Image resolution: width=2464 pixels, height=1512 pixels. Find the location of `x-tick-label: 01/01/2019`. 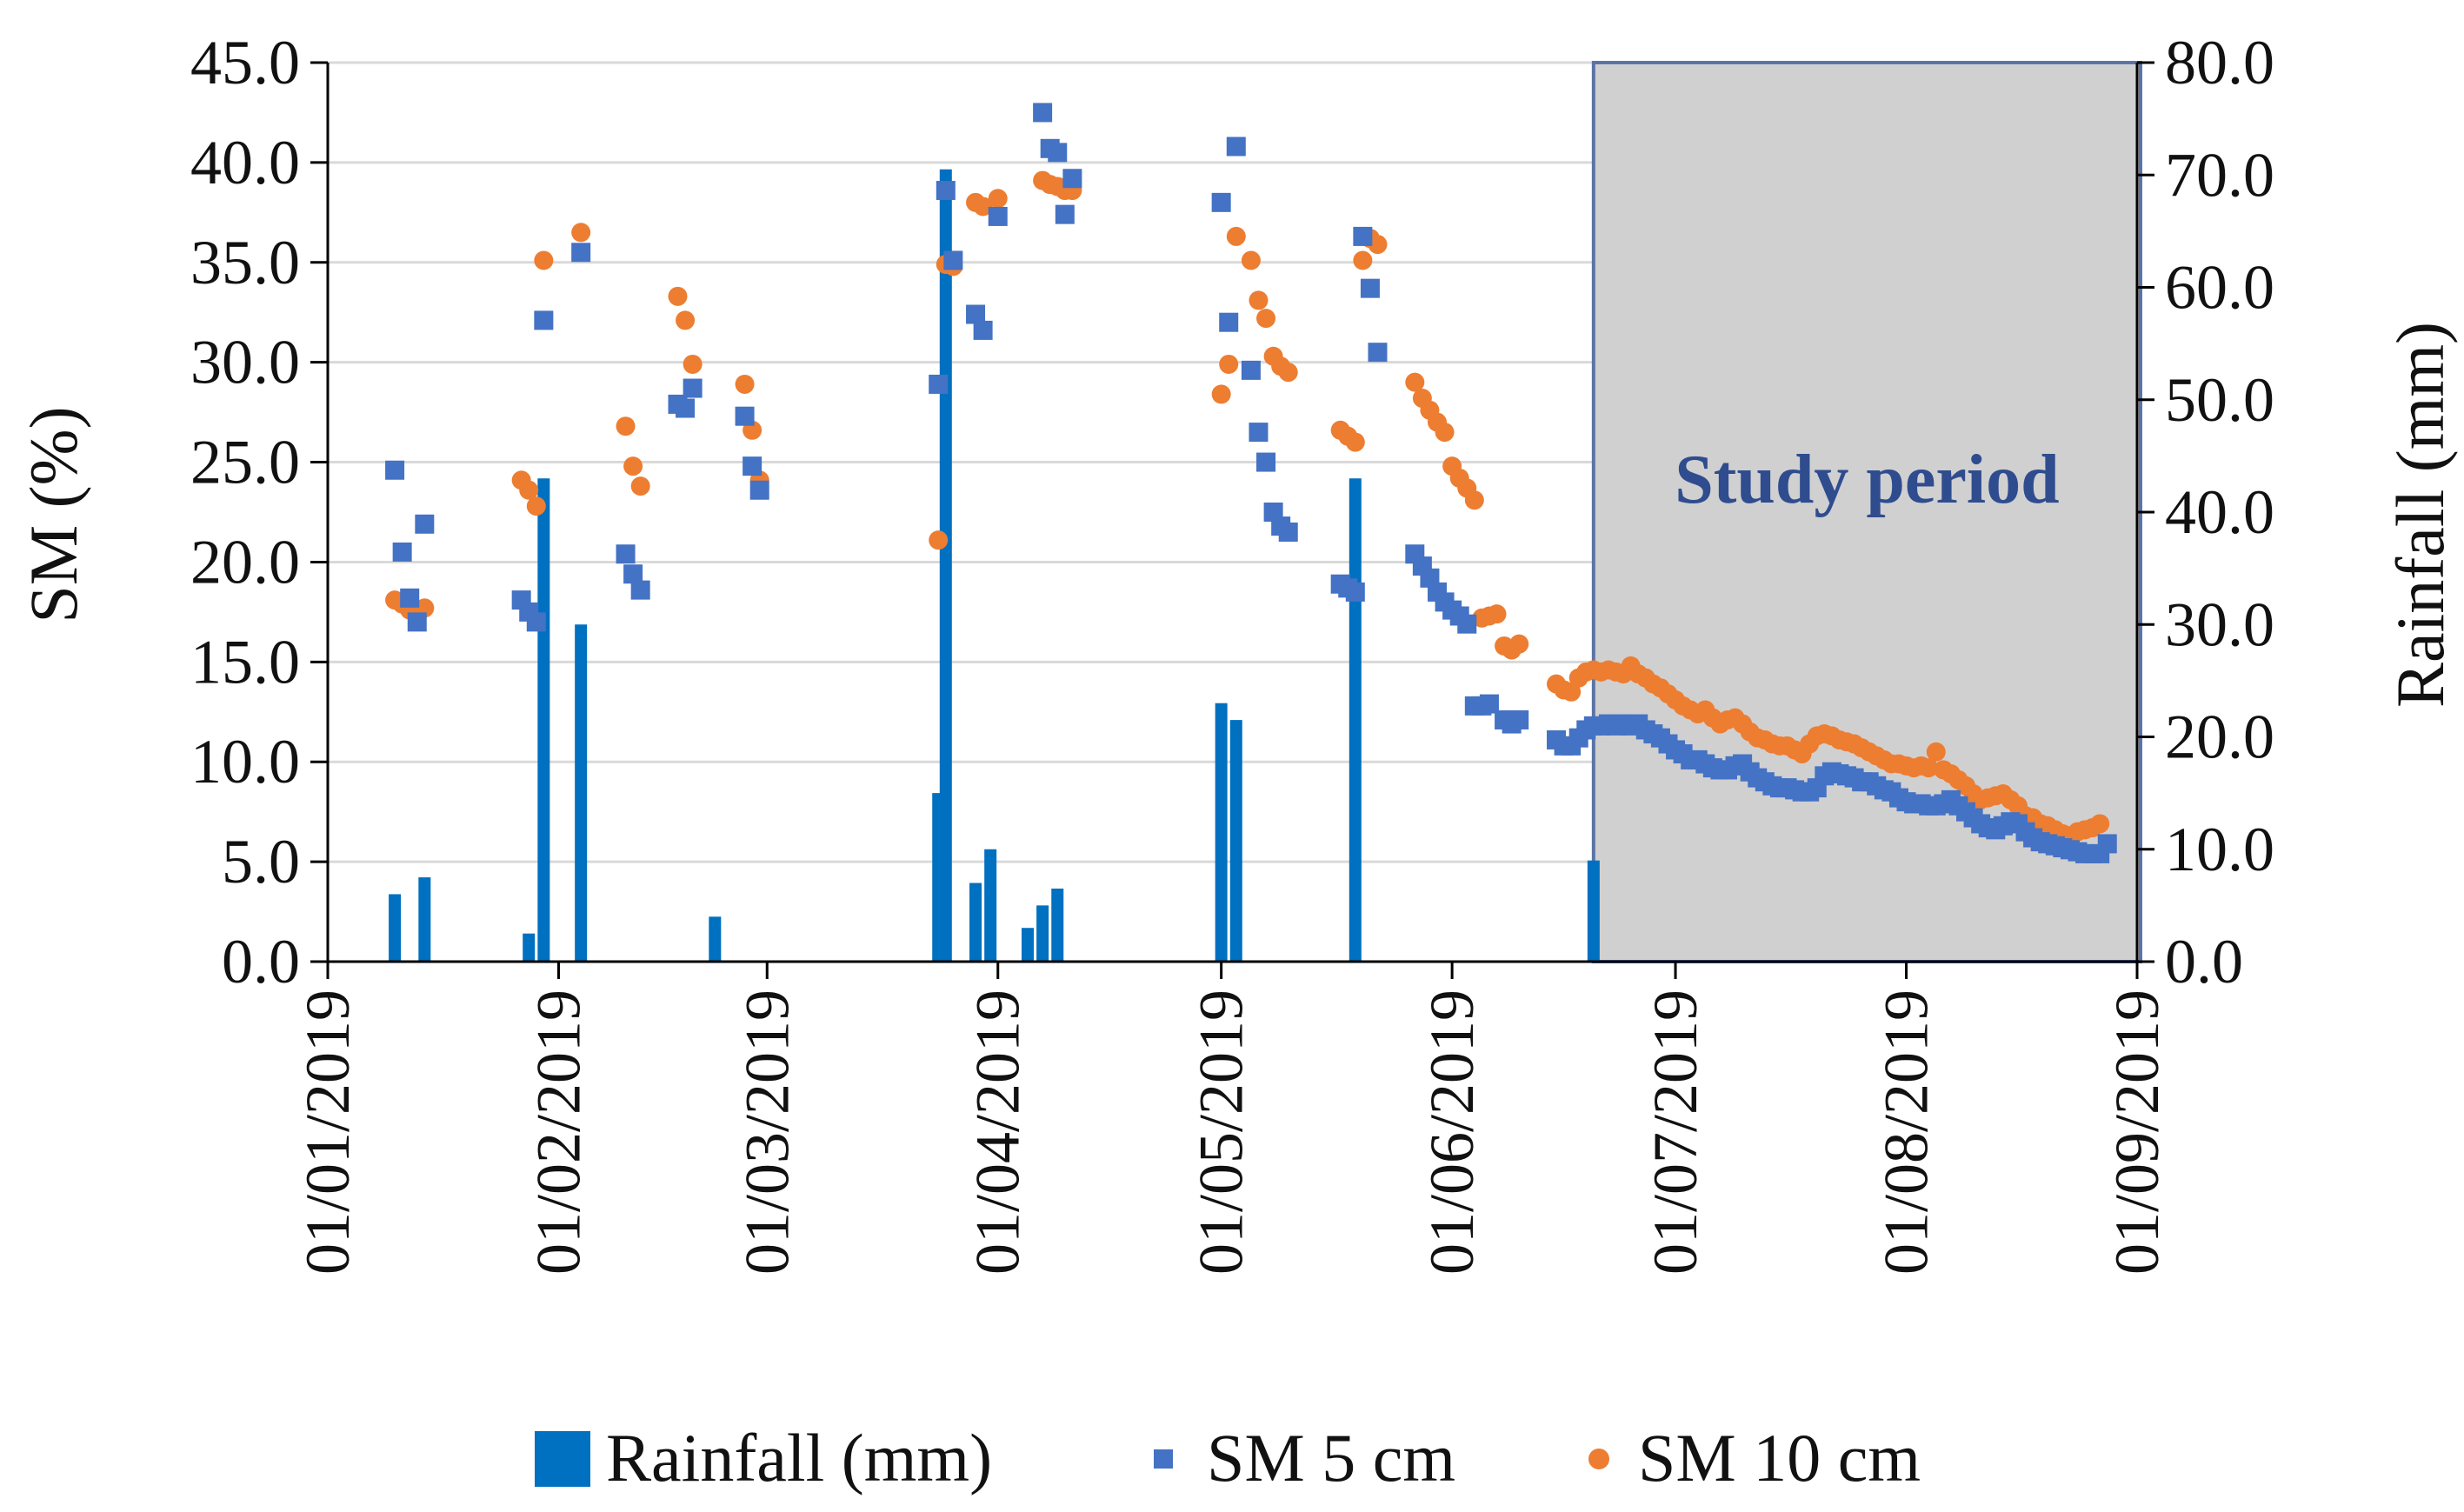

x-tick-label: 01/01/2019 is located at coordinates (328, 1132).